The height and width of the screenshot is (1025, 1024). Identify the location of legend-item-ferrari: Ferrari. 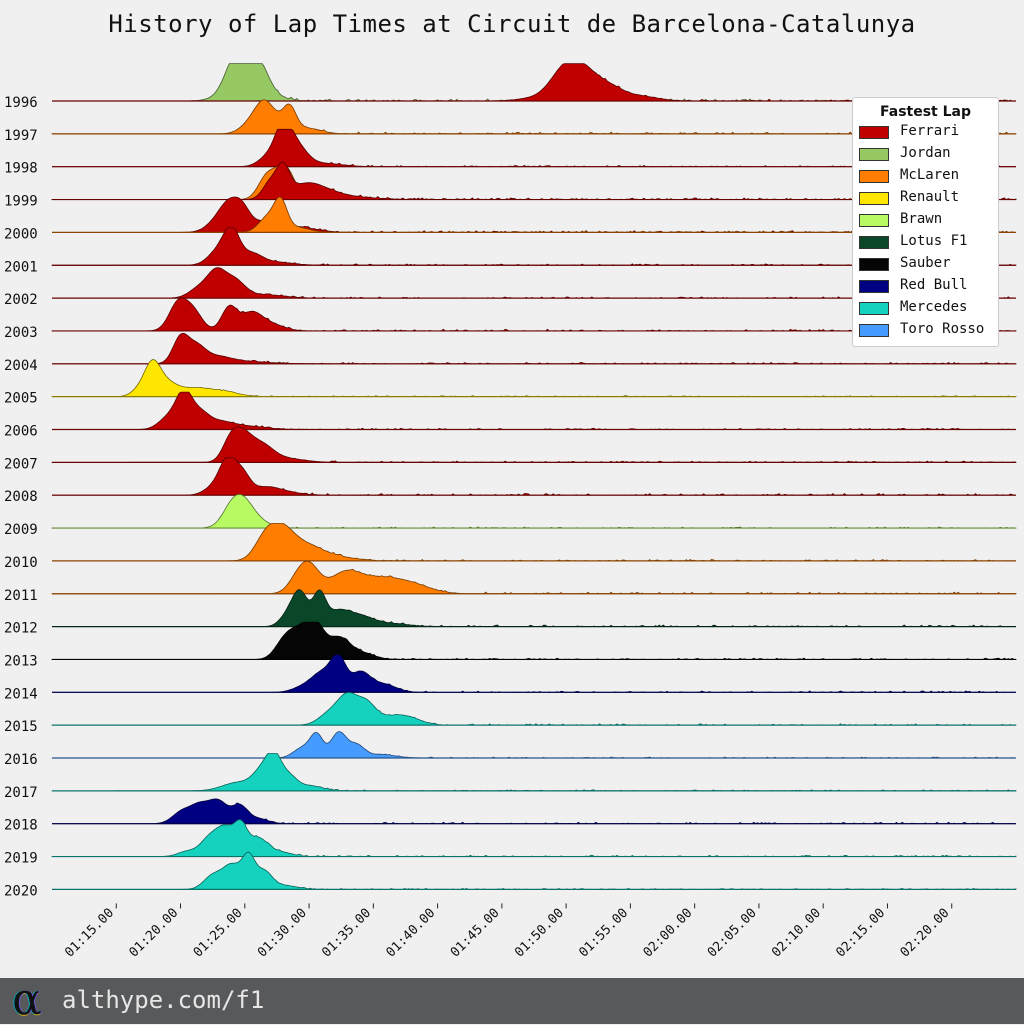
(925, 133).